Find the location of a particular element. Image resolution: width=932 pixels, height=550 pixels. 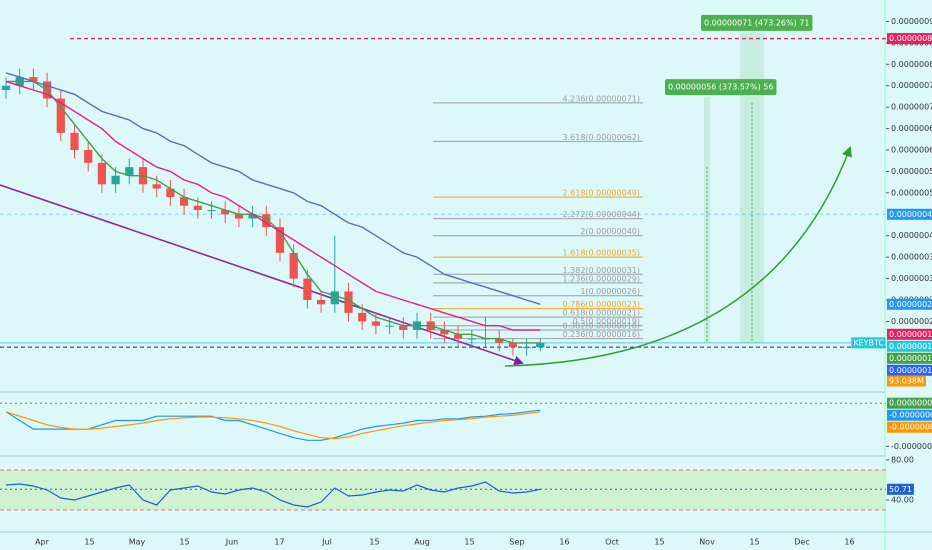

fib-label: 0.786(0.00000023) is located at coordinates (602, 304).